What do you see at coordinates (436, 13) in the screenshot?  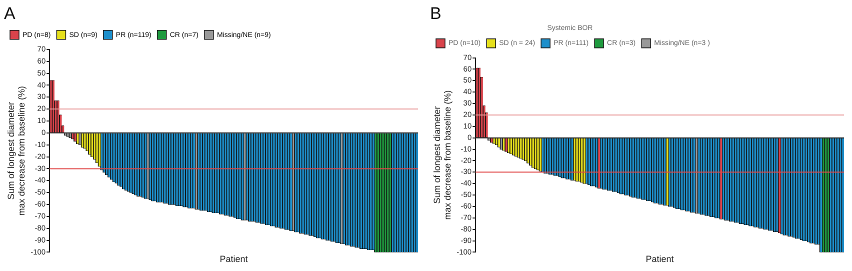 I see `chart-title: B` at bounding box center [436, 13].